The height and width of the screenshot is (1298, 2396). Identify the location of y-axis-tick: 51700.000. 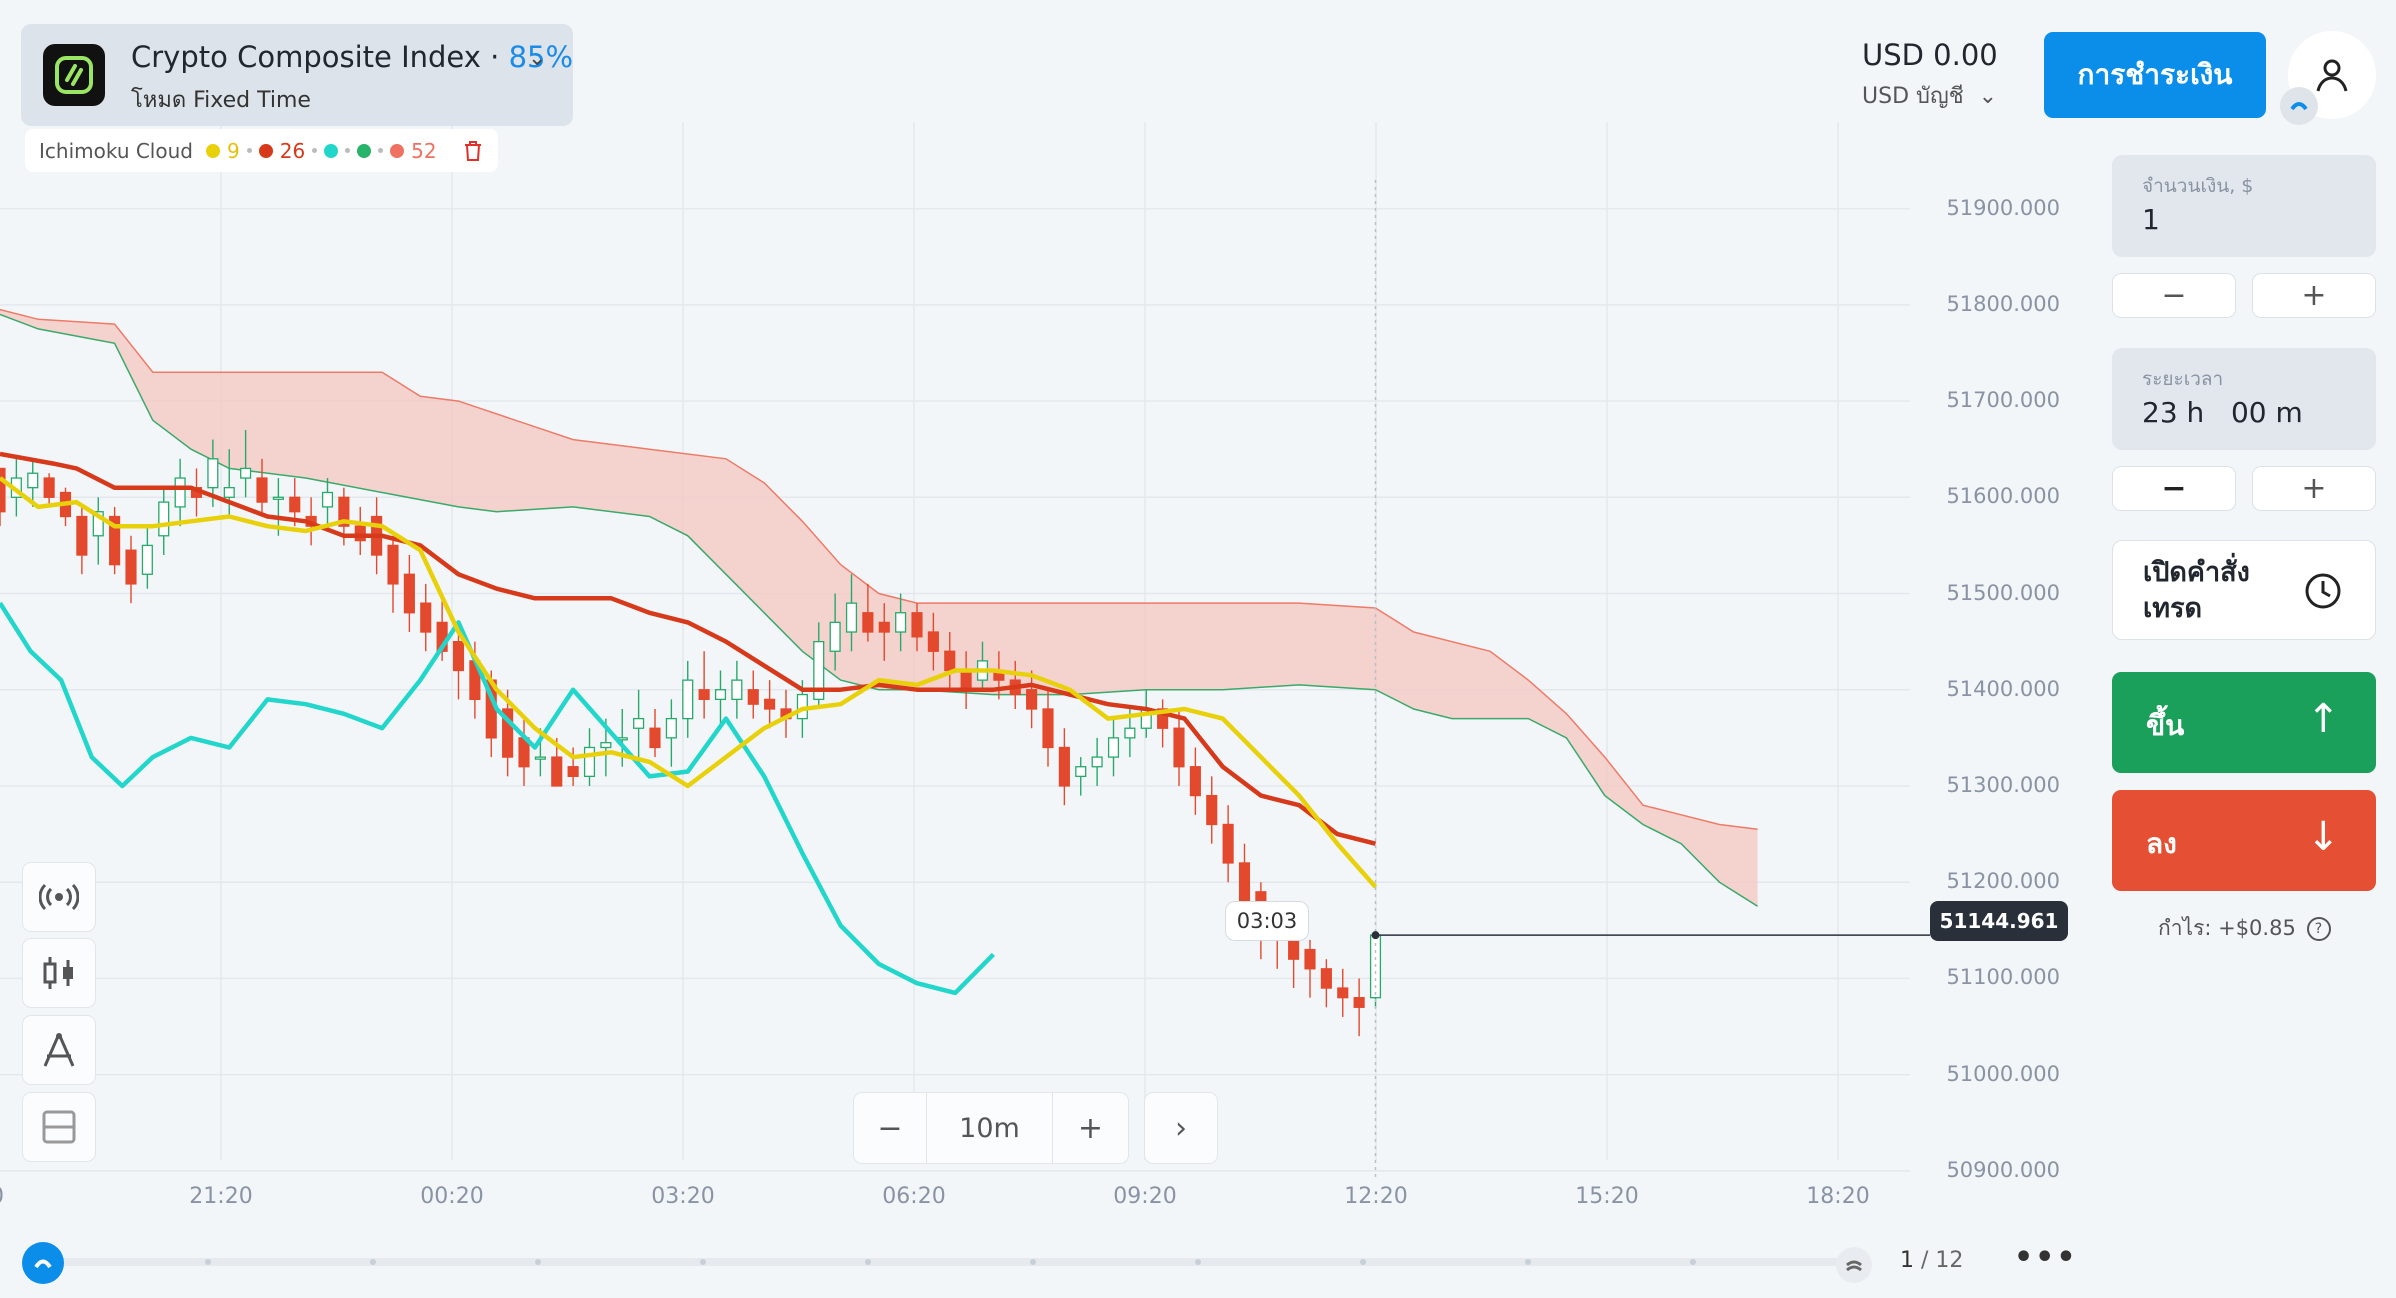
(2003, 400).